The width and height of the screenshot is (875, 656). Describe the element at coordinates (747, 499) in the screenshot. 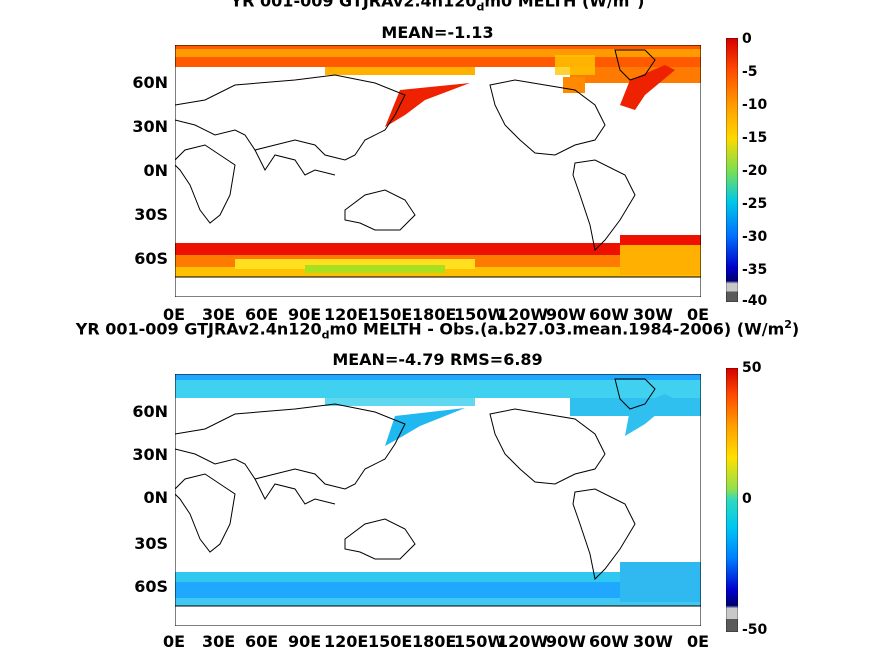

I see `panel2-cb-label: 0` at that location.